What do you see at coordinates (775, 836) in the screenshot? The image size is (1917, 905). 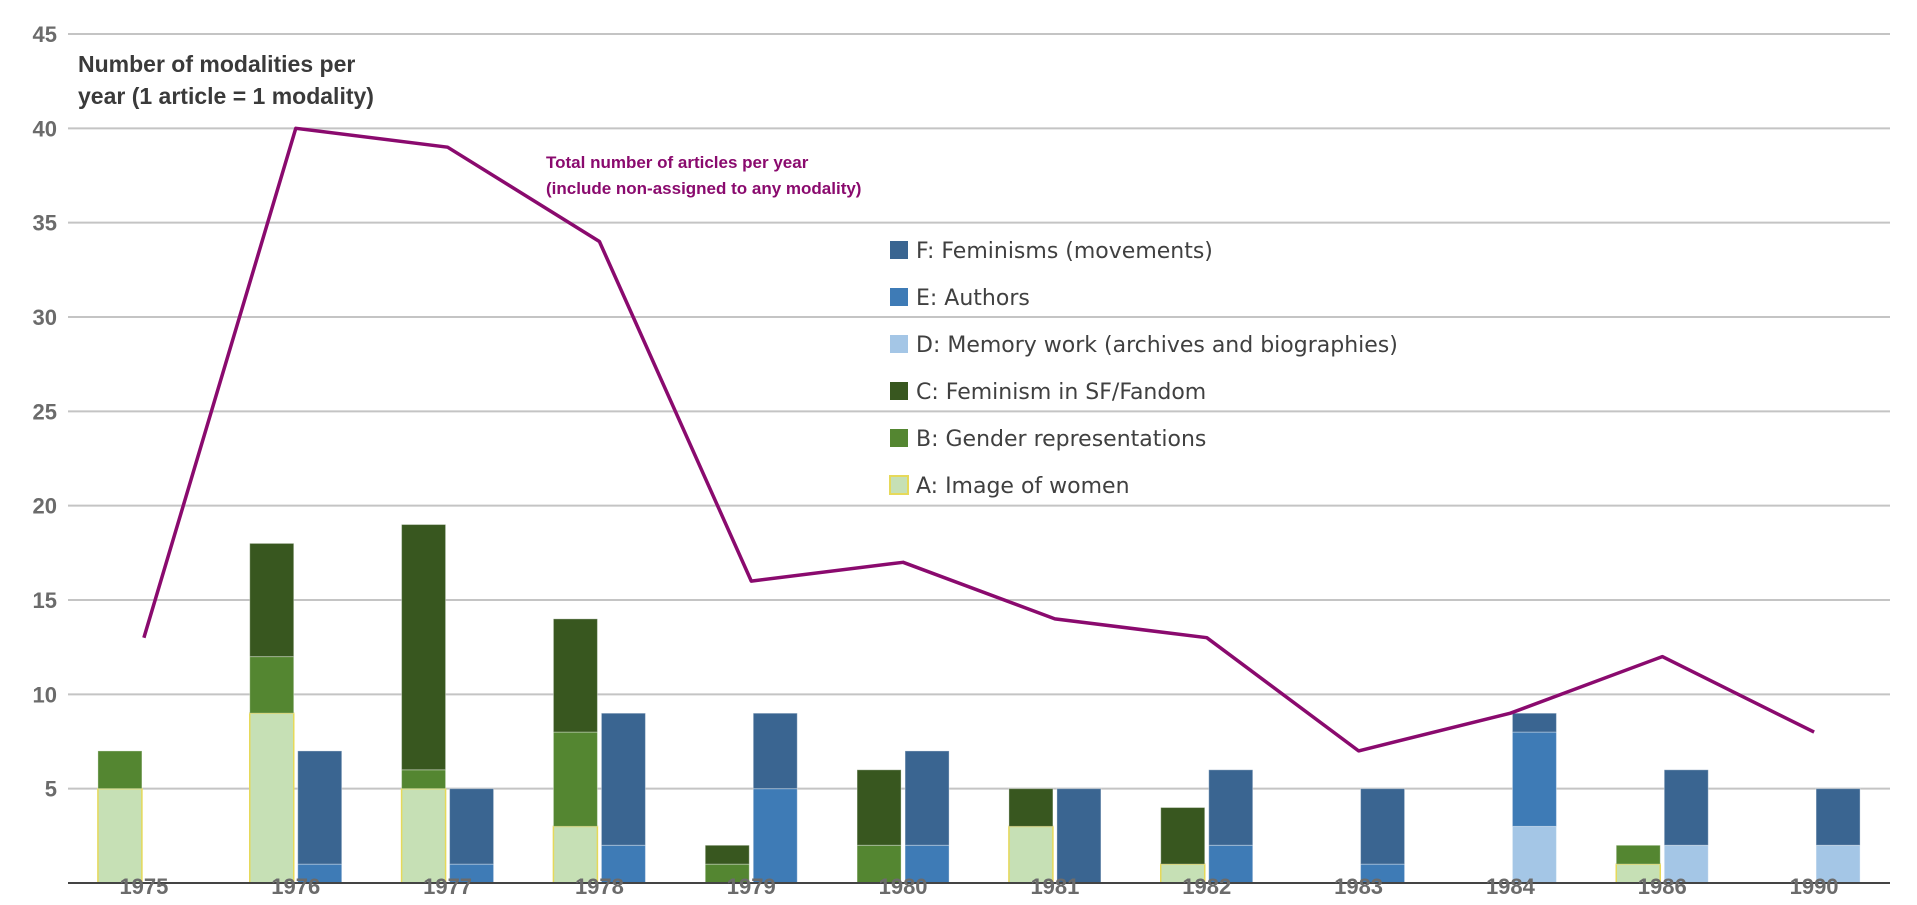 I see `bar-E-1979` at bounding box center [775, 836].